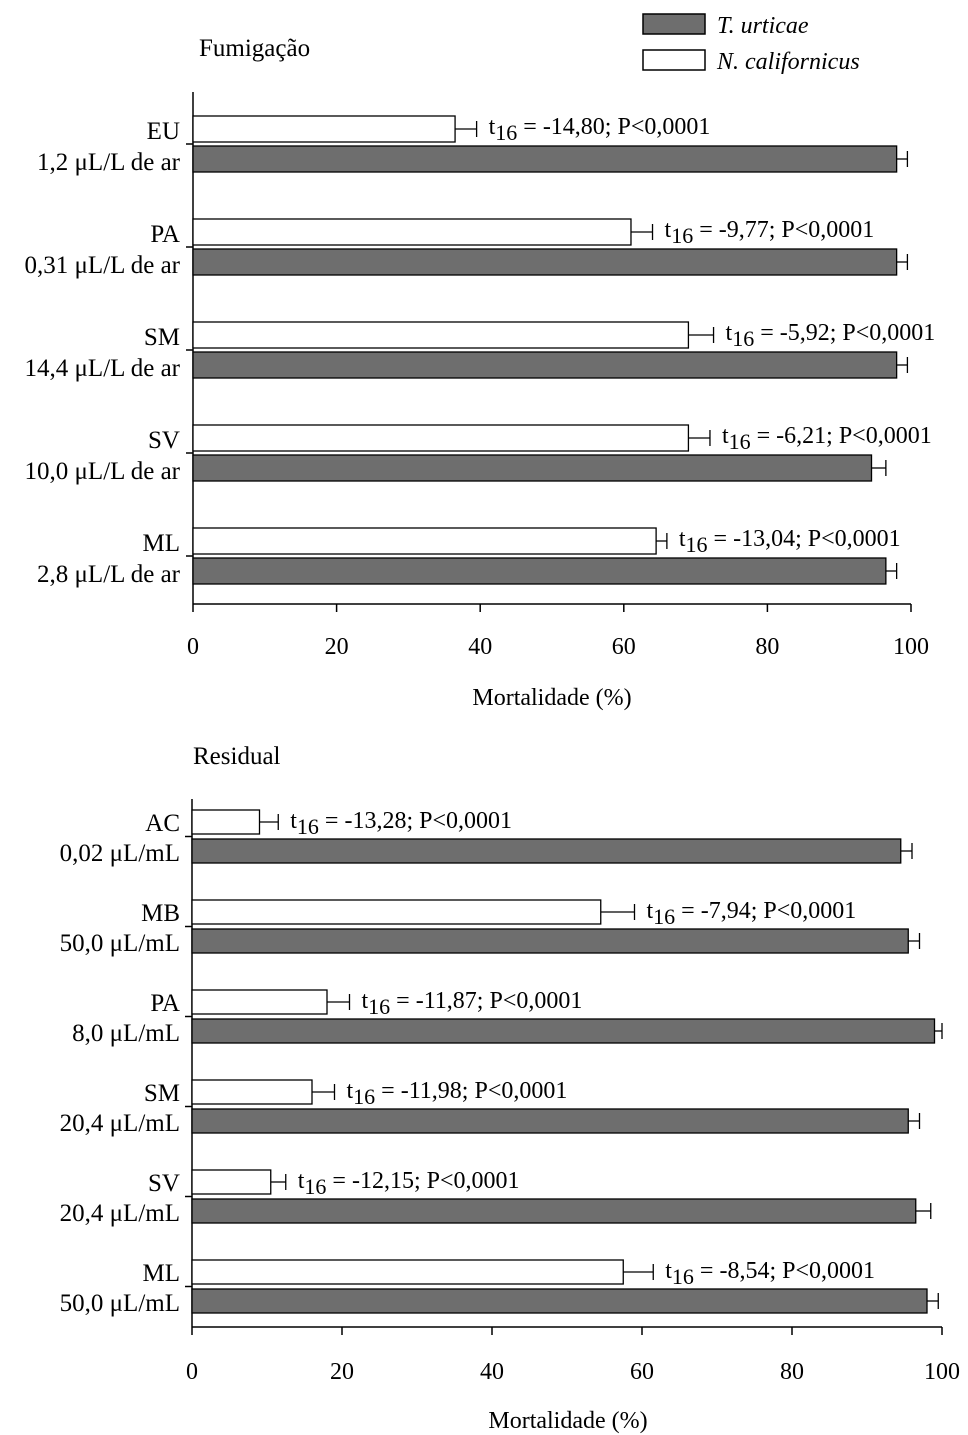  Describe the element at coordinates (567, 1421) in the screenshot. I see `x-axis-title-residual: Mortalidade (%)` at that location.